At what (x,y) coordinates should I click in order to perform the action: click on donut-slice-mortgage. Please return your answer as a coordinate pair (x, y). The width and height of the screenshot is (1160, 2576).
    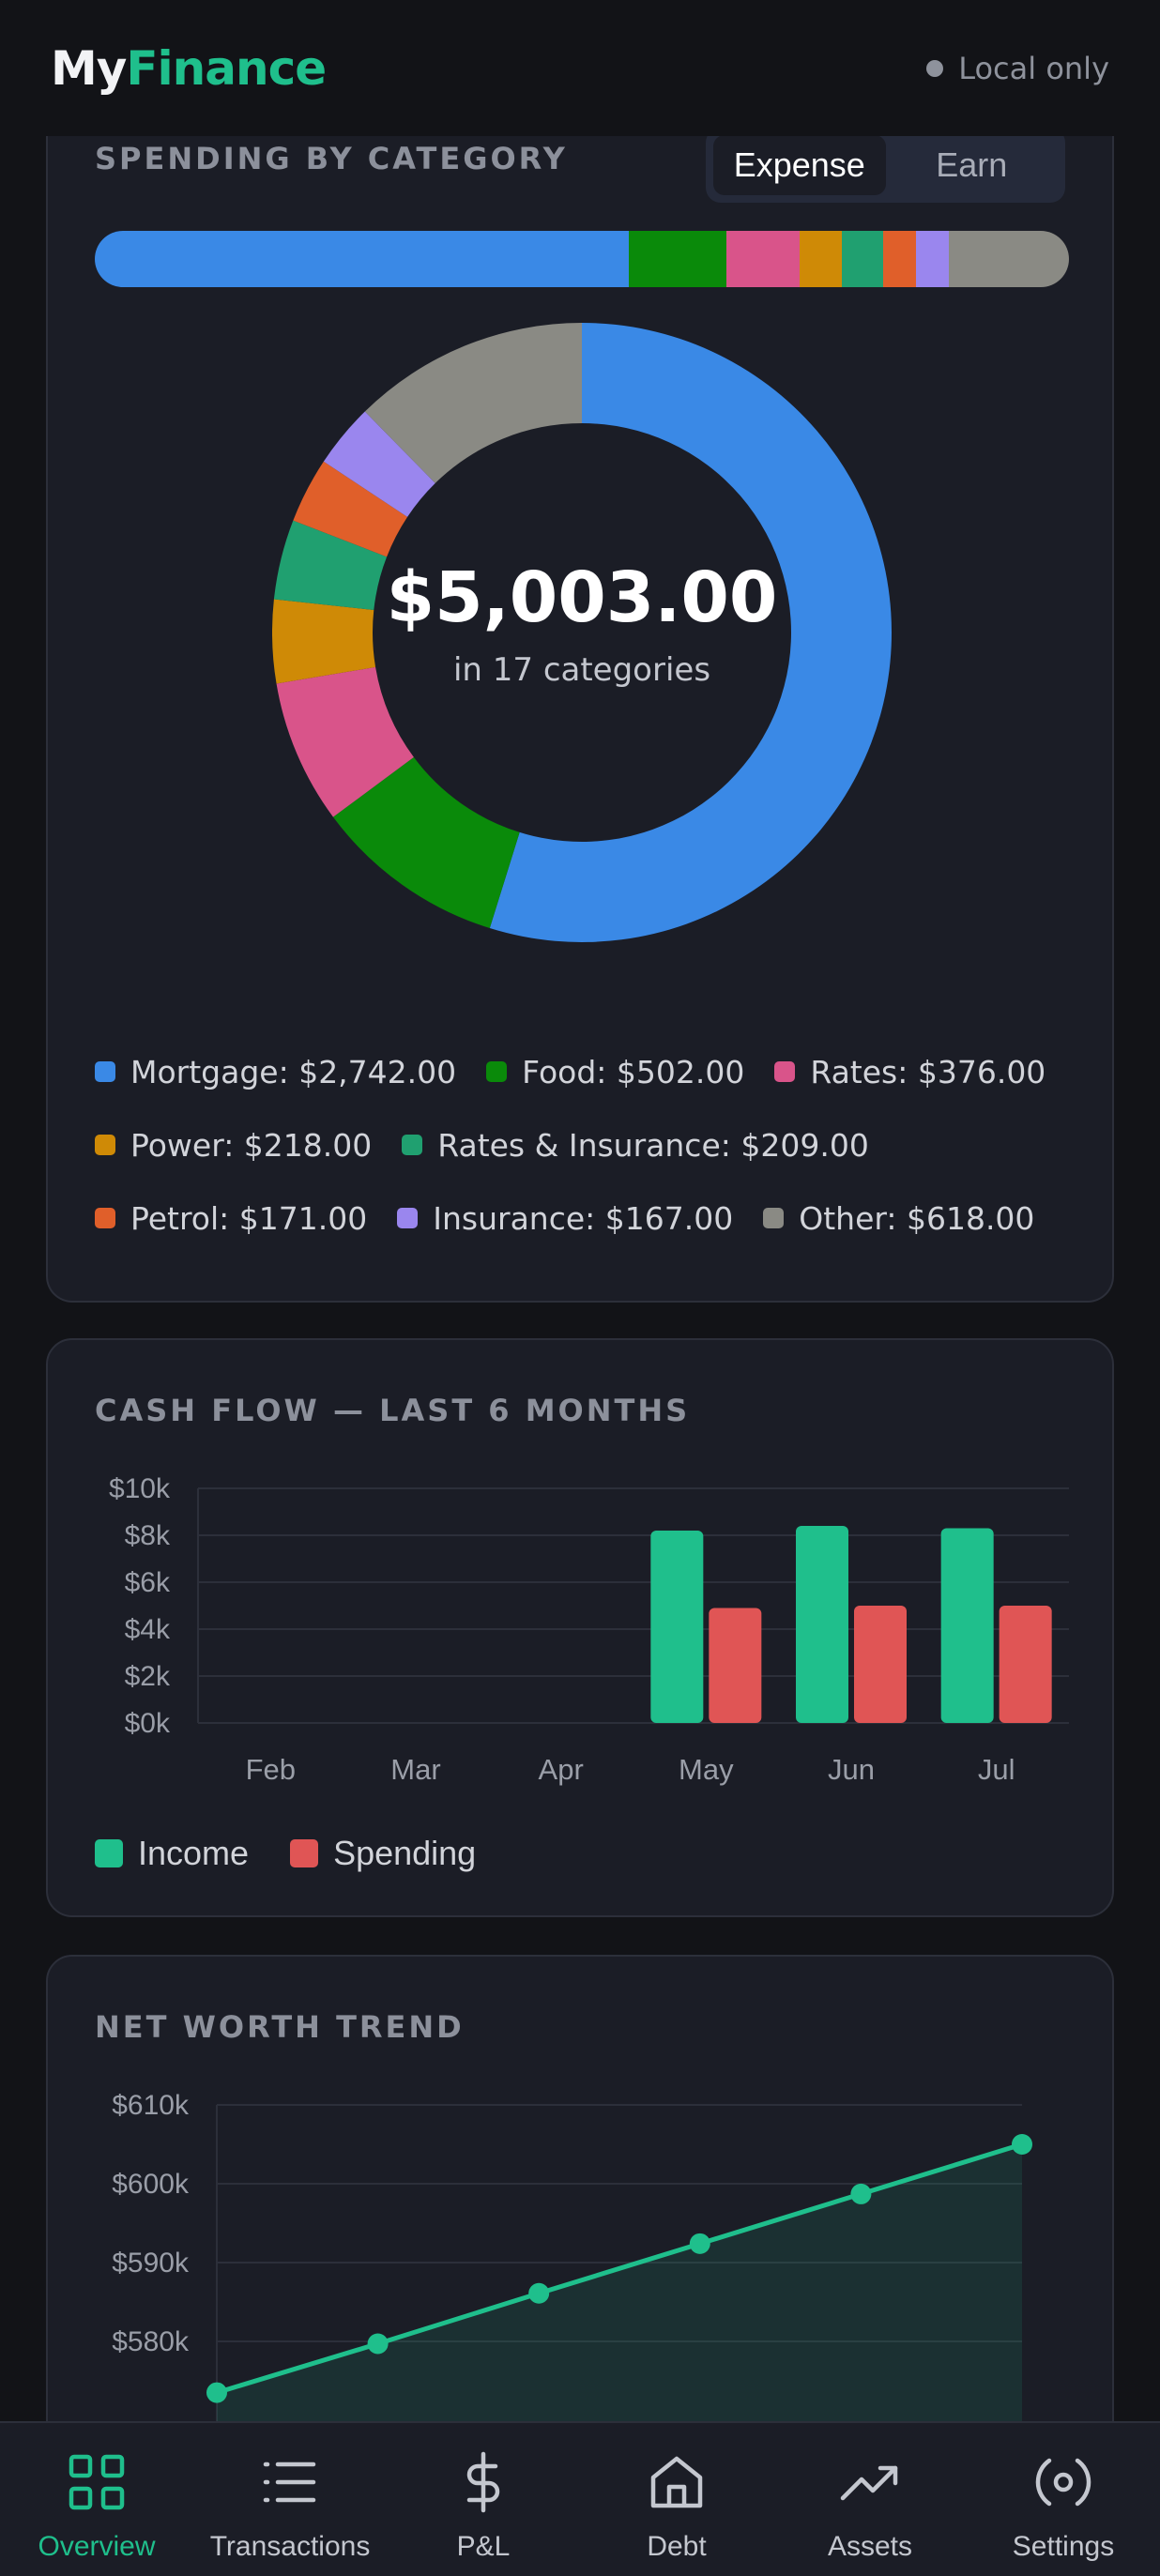
    Looking at the image, I should click on (691, 632).